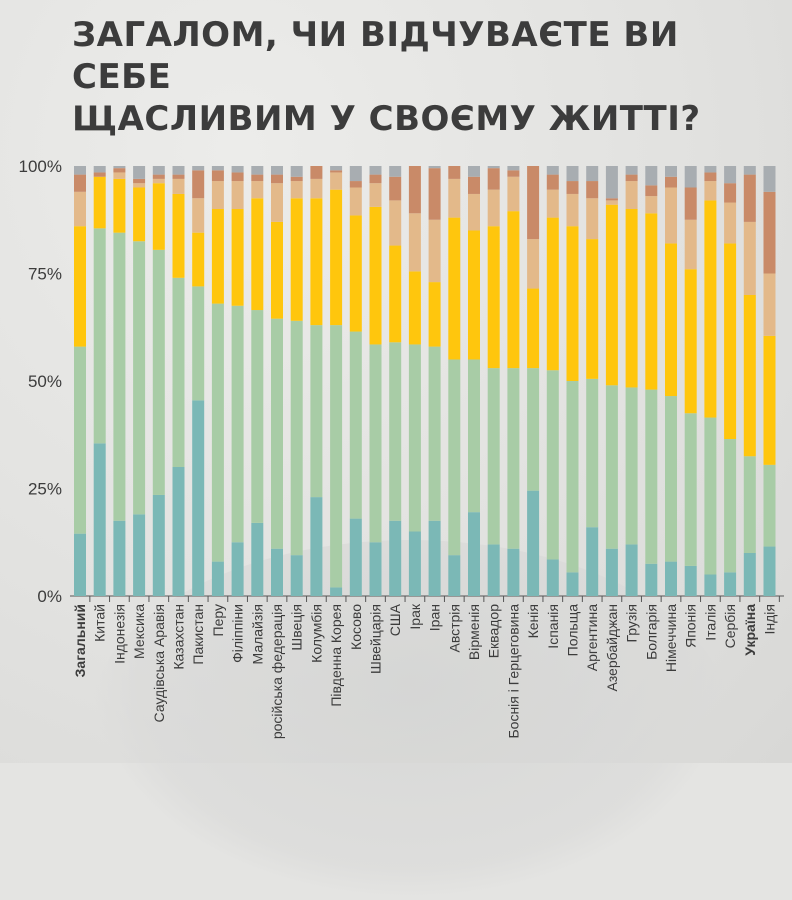 Image resolution: width=792 pixels, height=900 pixels. Describe the element at coordinates (277, 671) in the screenshot. I see `x-tick-label: російська федерація` at that location.